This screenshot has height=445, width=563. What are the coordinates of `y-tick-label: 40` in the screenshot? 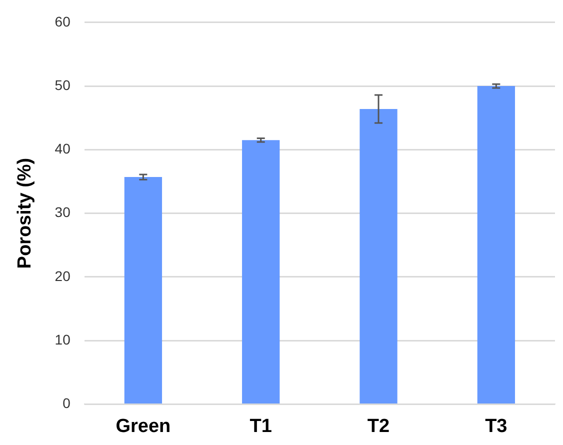 It's located at (62, 148).